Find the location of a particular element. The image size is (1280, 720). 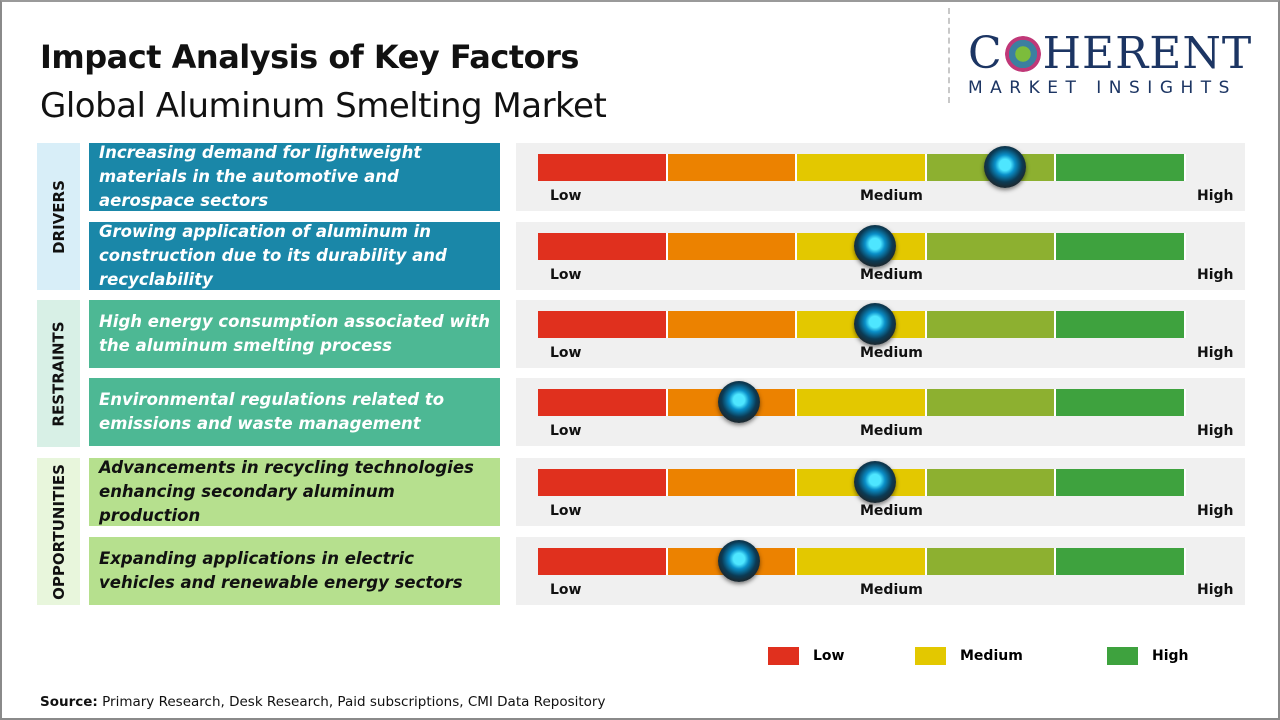

logo-subtext: MARKET INSIGHTS is located at coordinates (1102, 88).